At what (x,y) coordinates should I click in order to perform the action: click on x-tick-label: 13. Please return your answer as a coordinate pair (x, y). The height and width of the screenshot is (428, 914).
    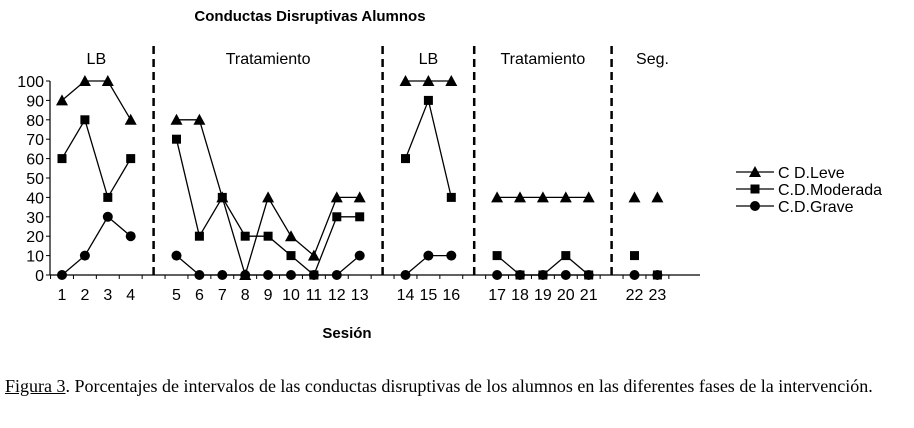
    Looking at the image, I should click on (360, 295).